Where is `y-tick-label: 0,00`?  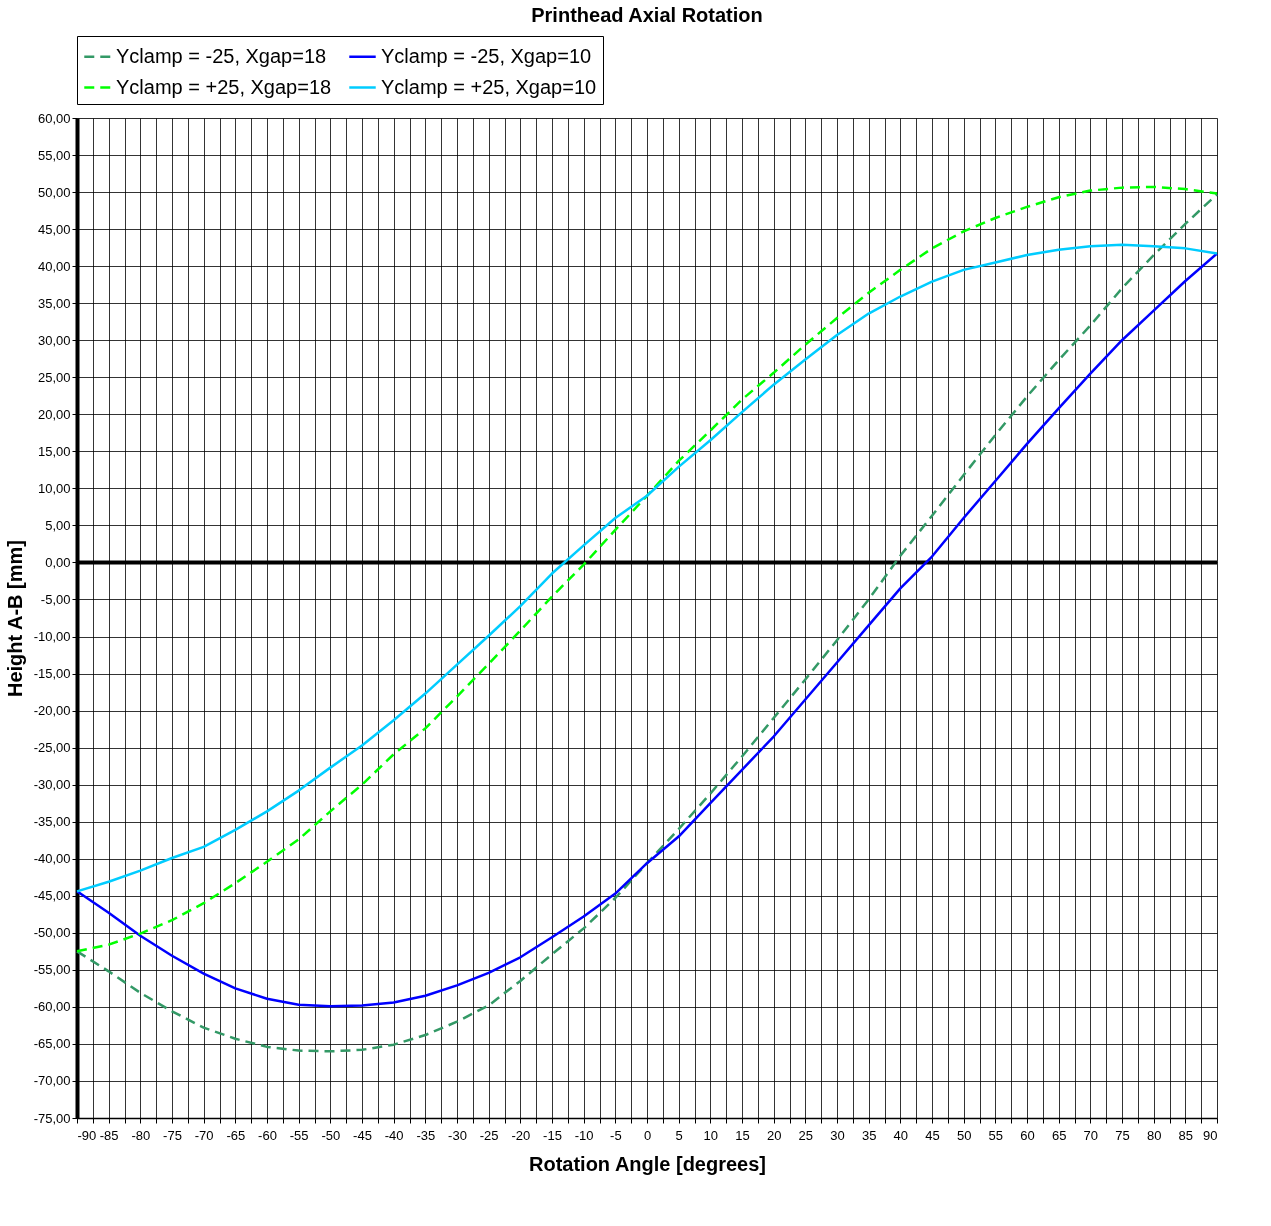 y-tick-label: 0,00 is located at coordinates (58, 562).